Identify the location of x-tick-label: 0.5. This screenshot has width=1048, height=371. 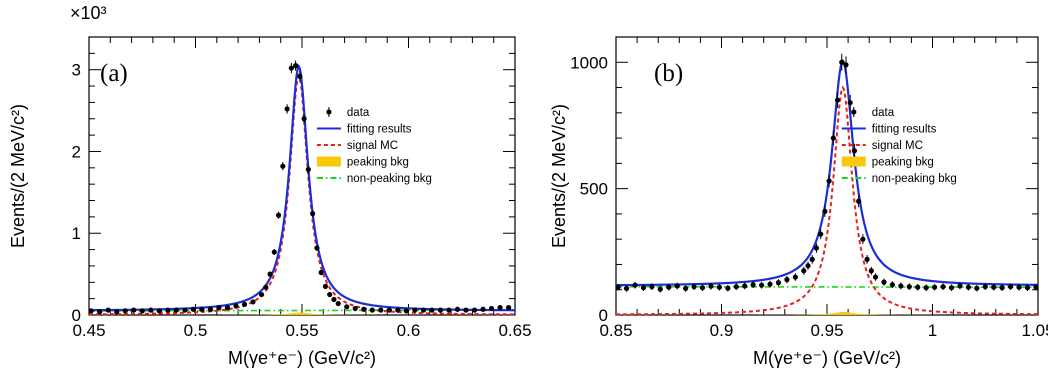
(196, 330).